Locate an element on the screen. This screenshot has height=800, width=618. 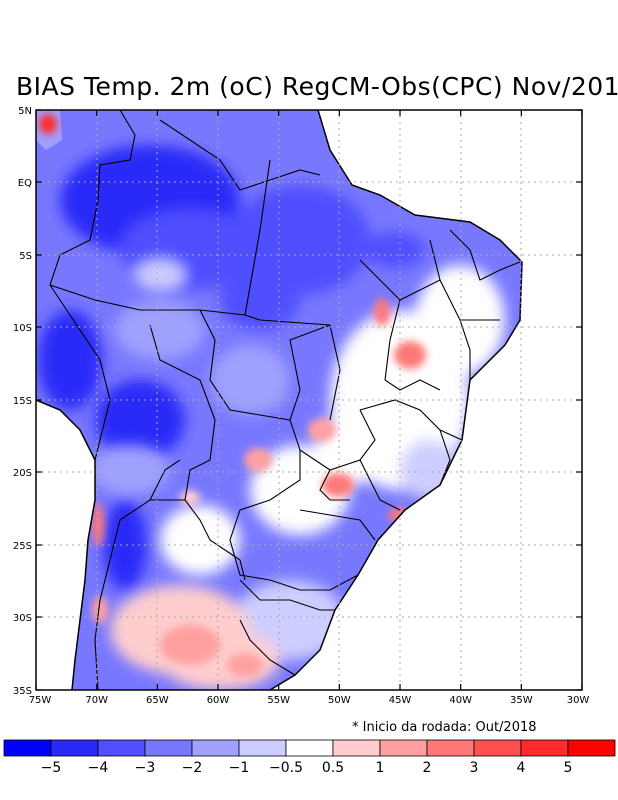
lon-tick-label: 60W is located at coordinates (218, 700).